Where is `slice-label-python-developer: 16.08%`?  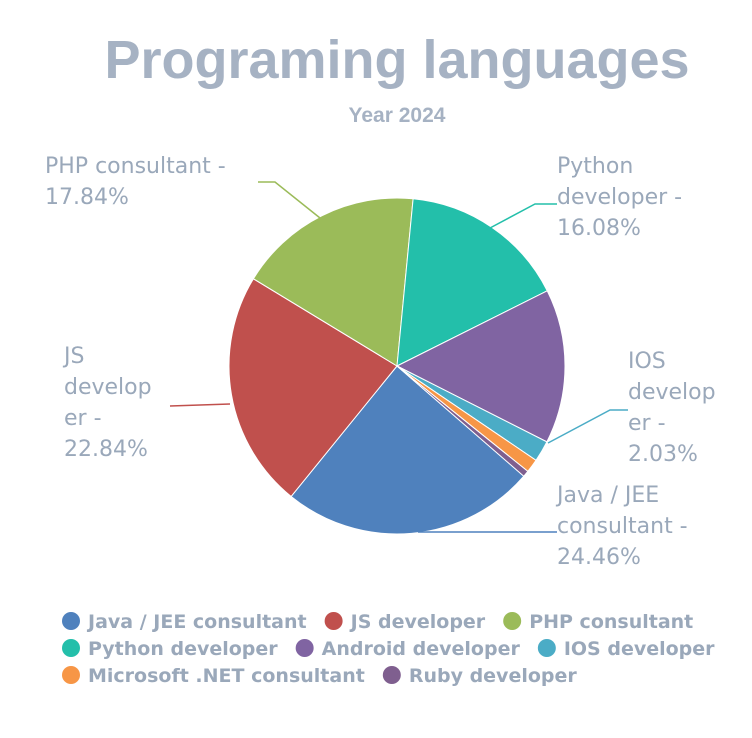 slice-label-python-developer: 16.08% is located at coordinates (599, 228).